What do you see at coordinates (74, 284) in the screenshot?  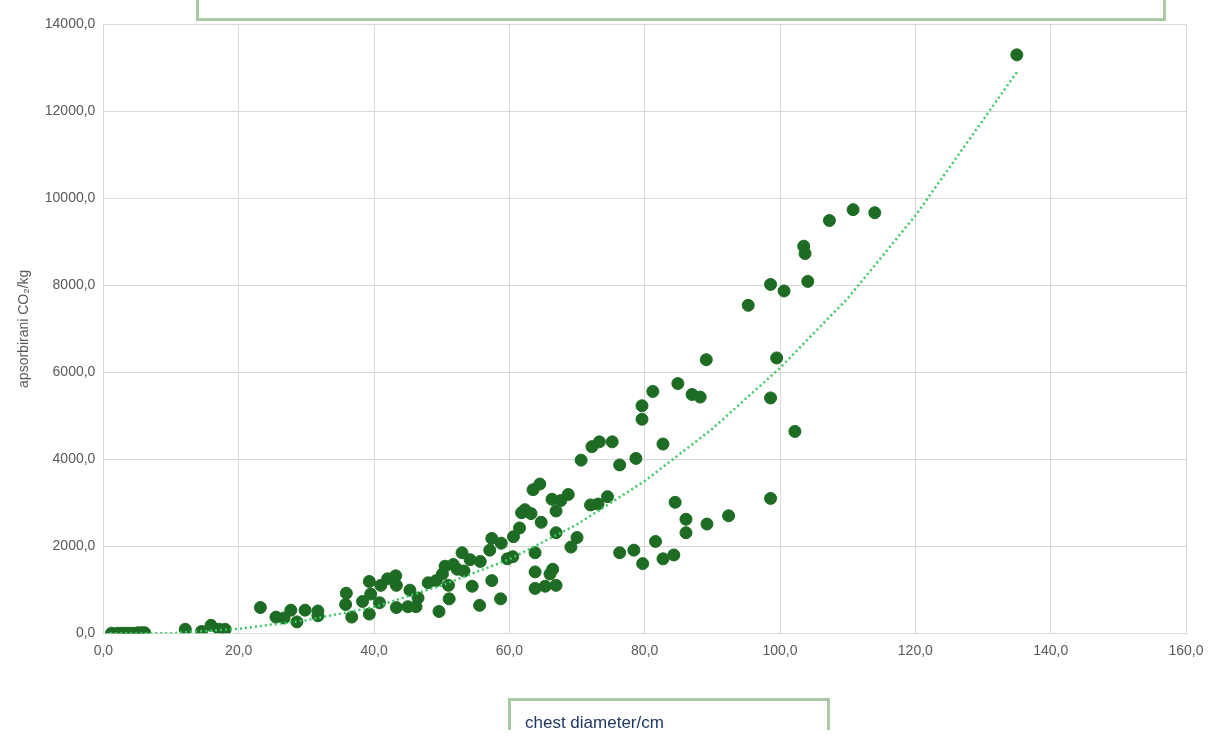 I see `y-tick-label: 8000,0` at bounding box center [74, 284].